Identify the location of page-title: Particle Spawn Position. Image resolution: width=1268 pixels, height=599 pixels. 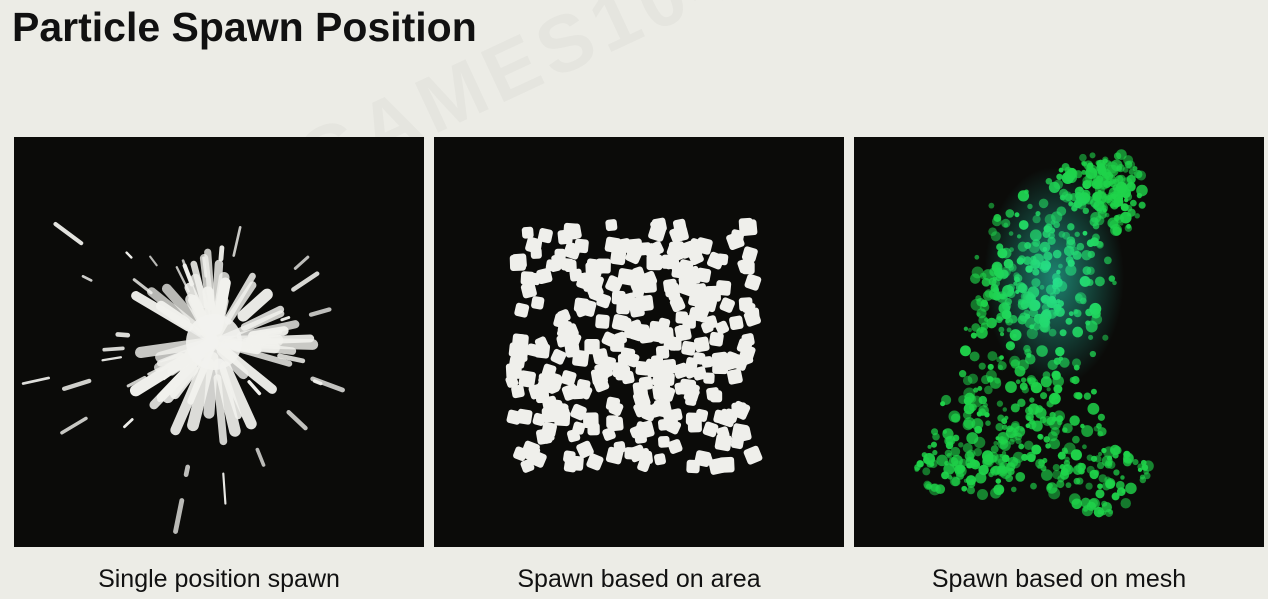
(244, 27).